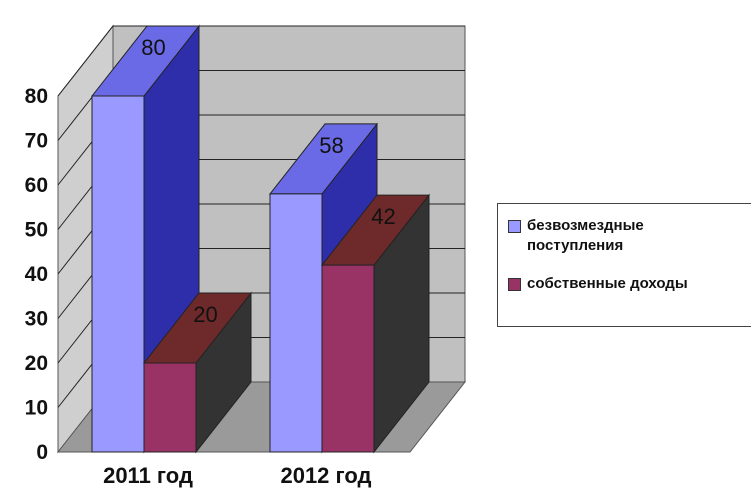  Describe the element at coordinates (383, 216) in the screenshot. I see `data-label-1-1: 42` at that location.